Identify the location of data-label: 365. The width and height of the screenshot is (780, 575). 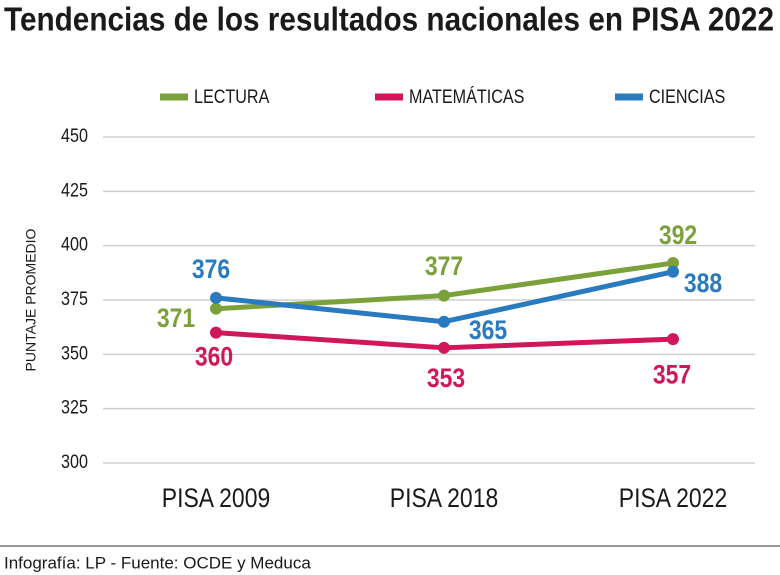
(488, 330).